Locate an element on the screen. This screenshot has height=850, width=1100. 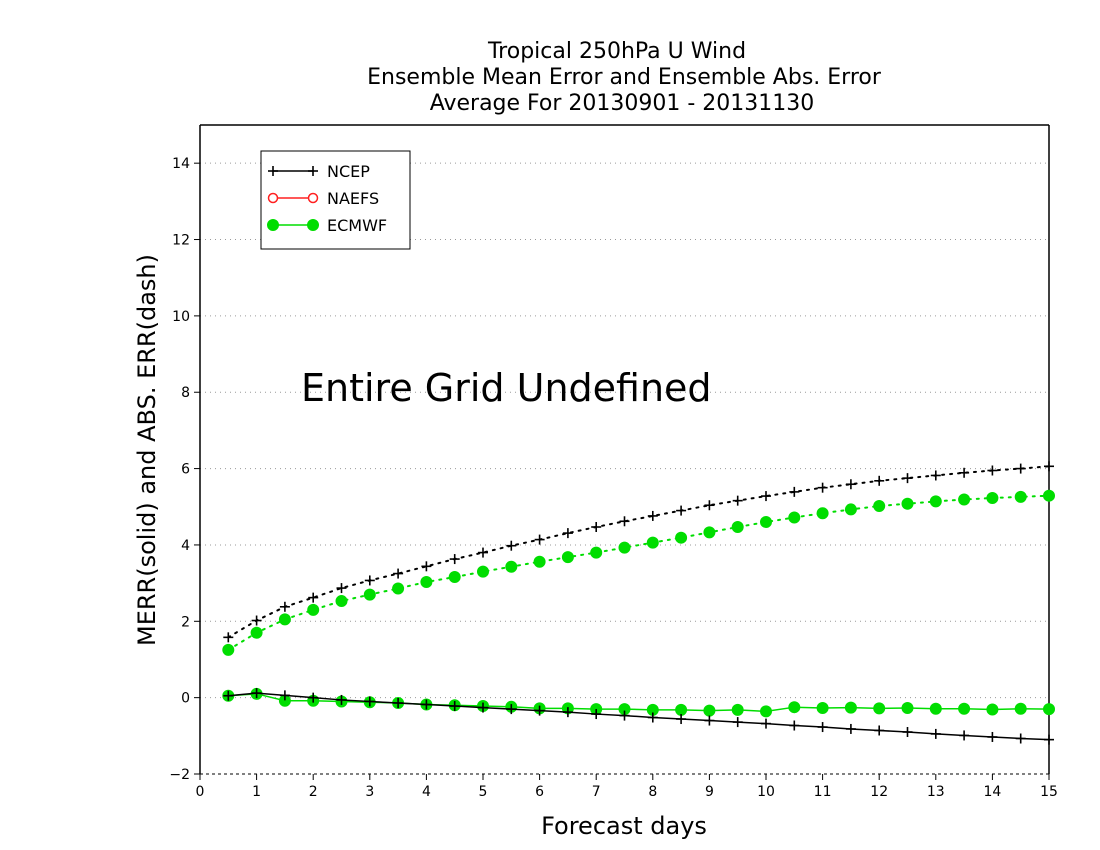
x-tick-label: 10 is located at coordinates (766, 792).